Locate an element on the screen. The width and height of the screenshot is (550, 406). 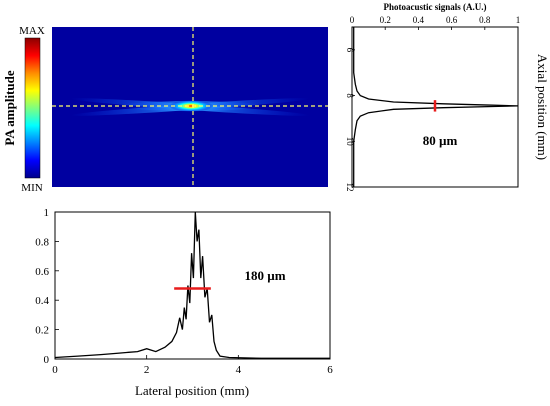
focal-spot is located at coordinates (191, 106).